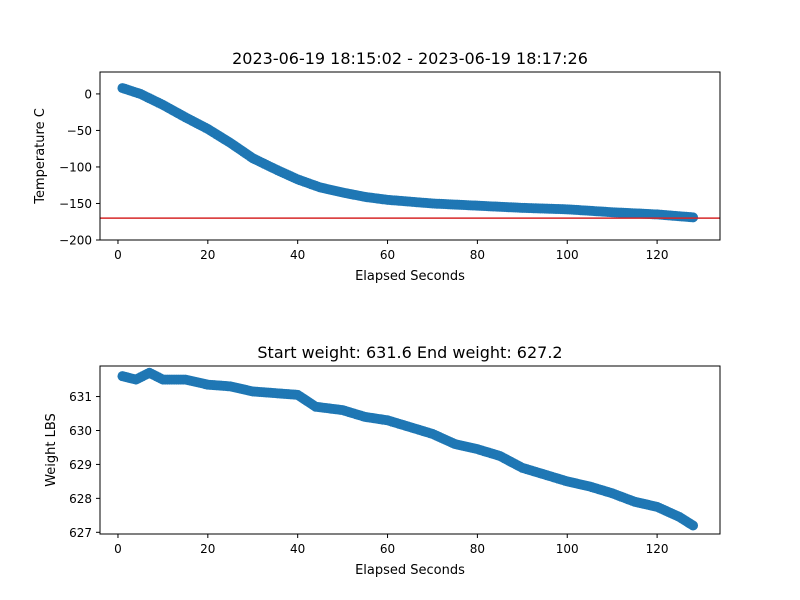 This screenshot has height=600, width=800. Describe the element at coordinates (477, 549) in the screenshot. I see `weight-x-tick-label: 80` at that location.